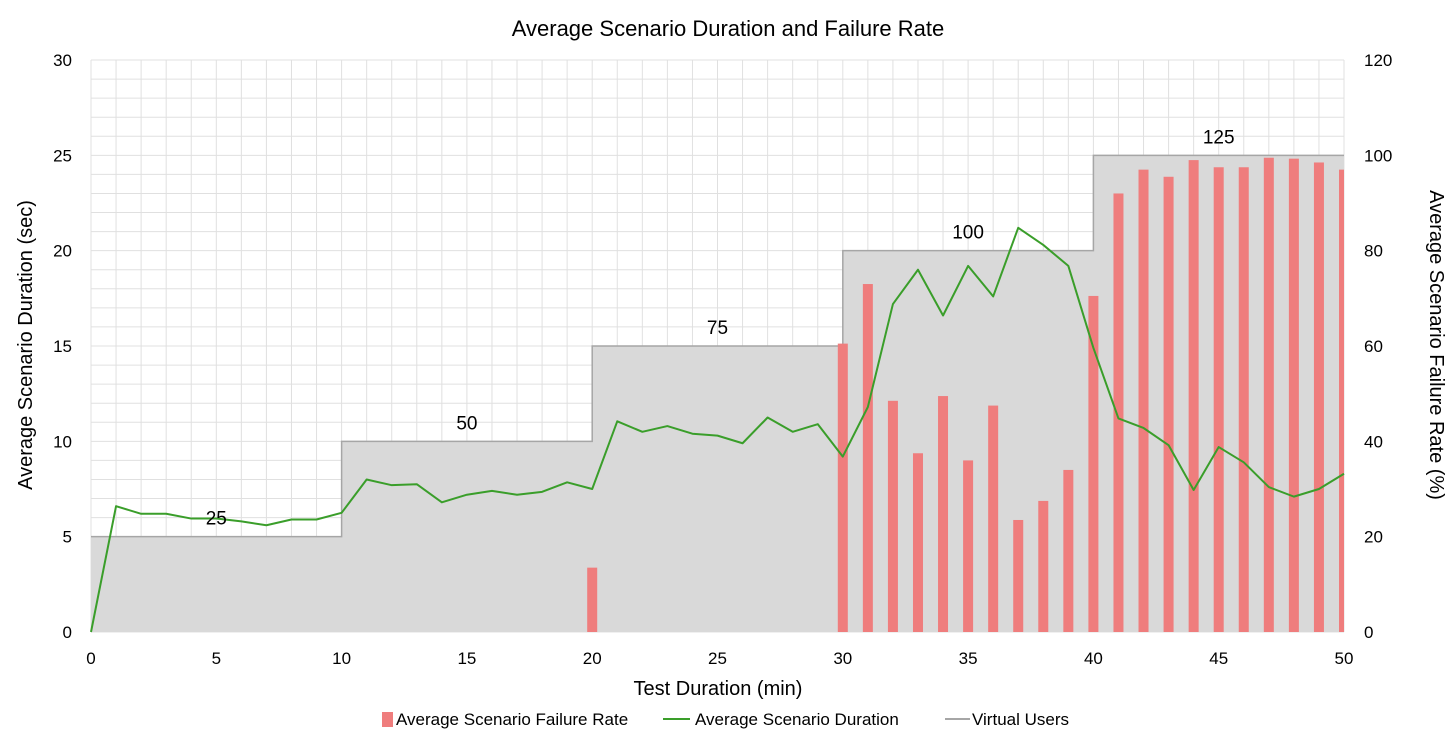 The height and width of the screenshot is (749, 1447). I want to click on x-tick-label: 15, so click(466, 658).